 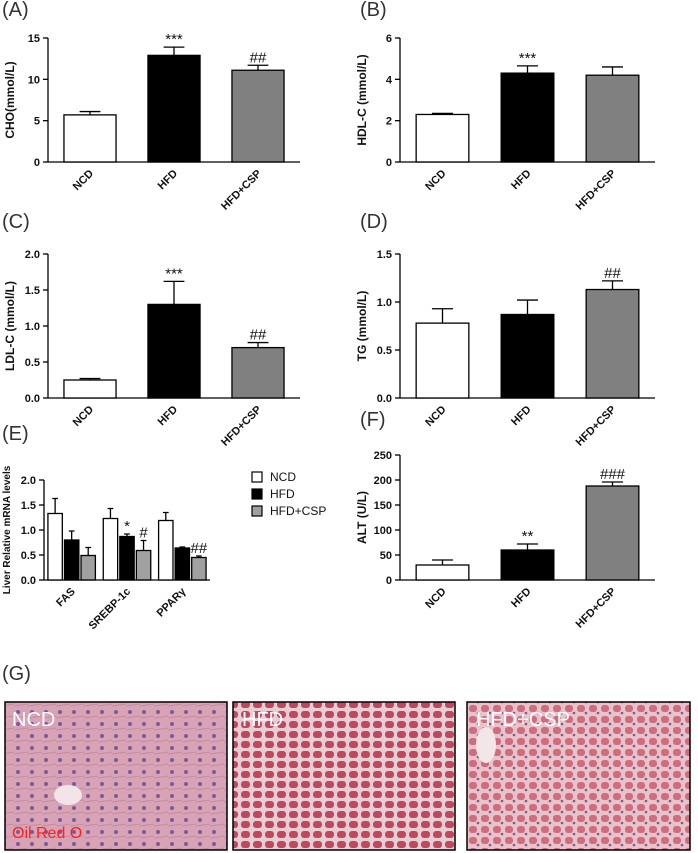 What do you see at coordinates (16, 674) in the screenshot?
I see `panel-title: (G)` at bounding box center [16, 674].